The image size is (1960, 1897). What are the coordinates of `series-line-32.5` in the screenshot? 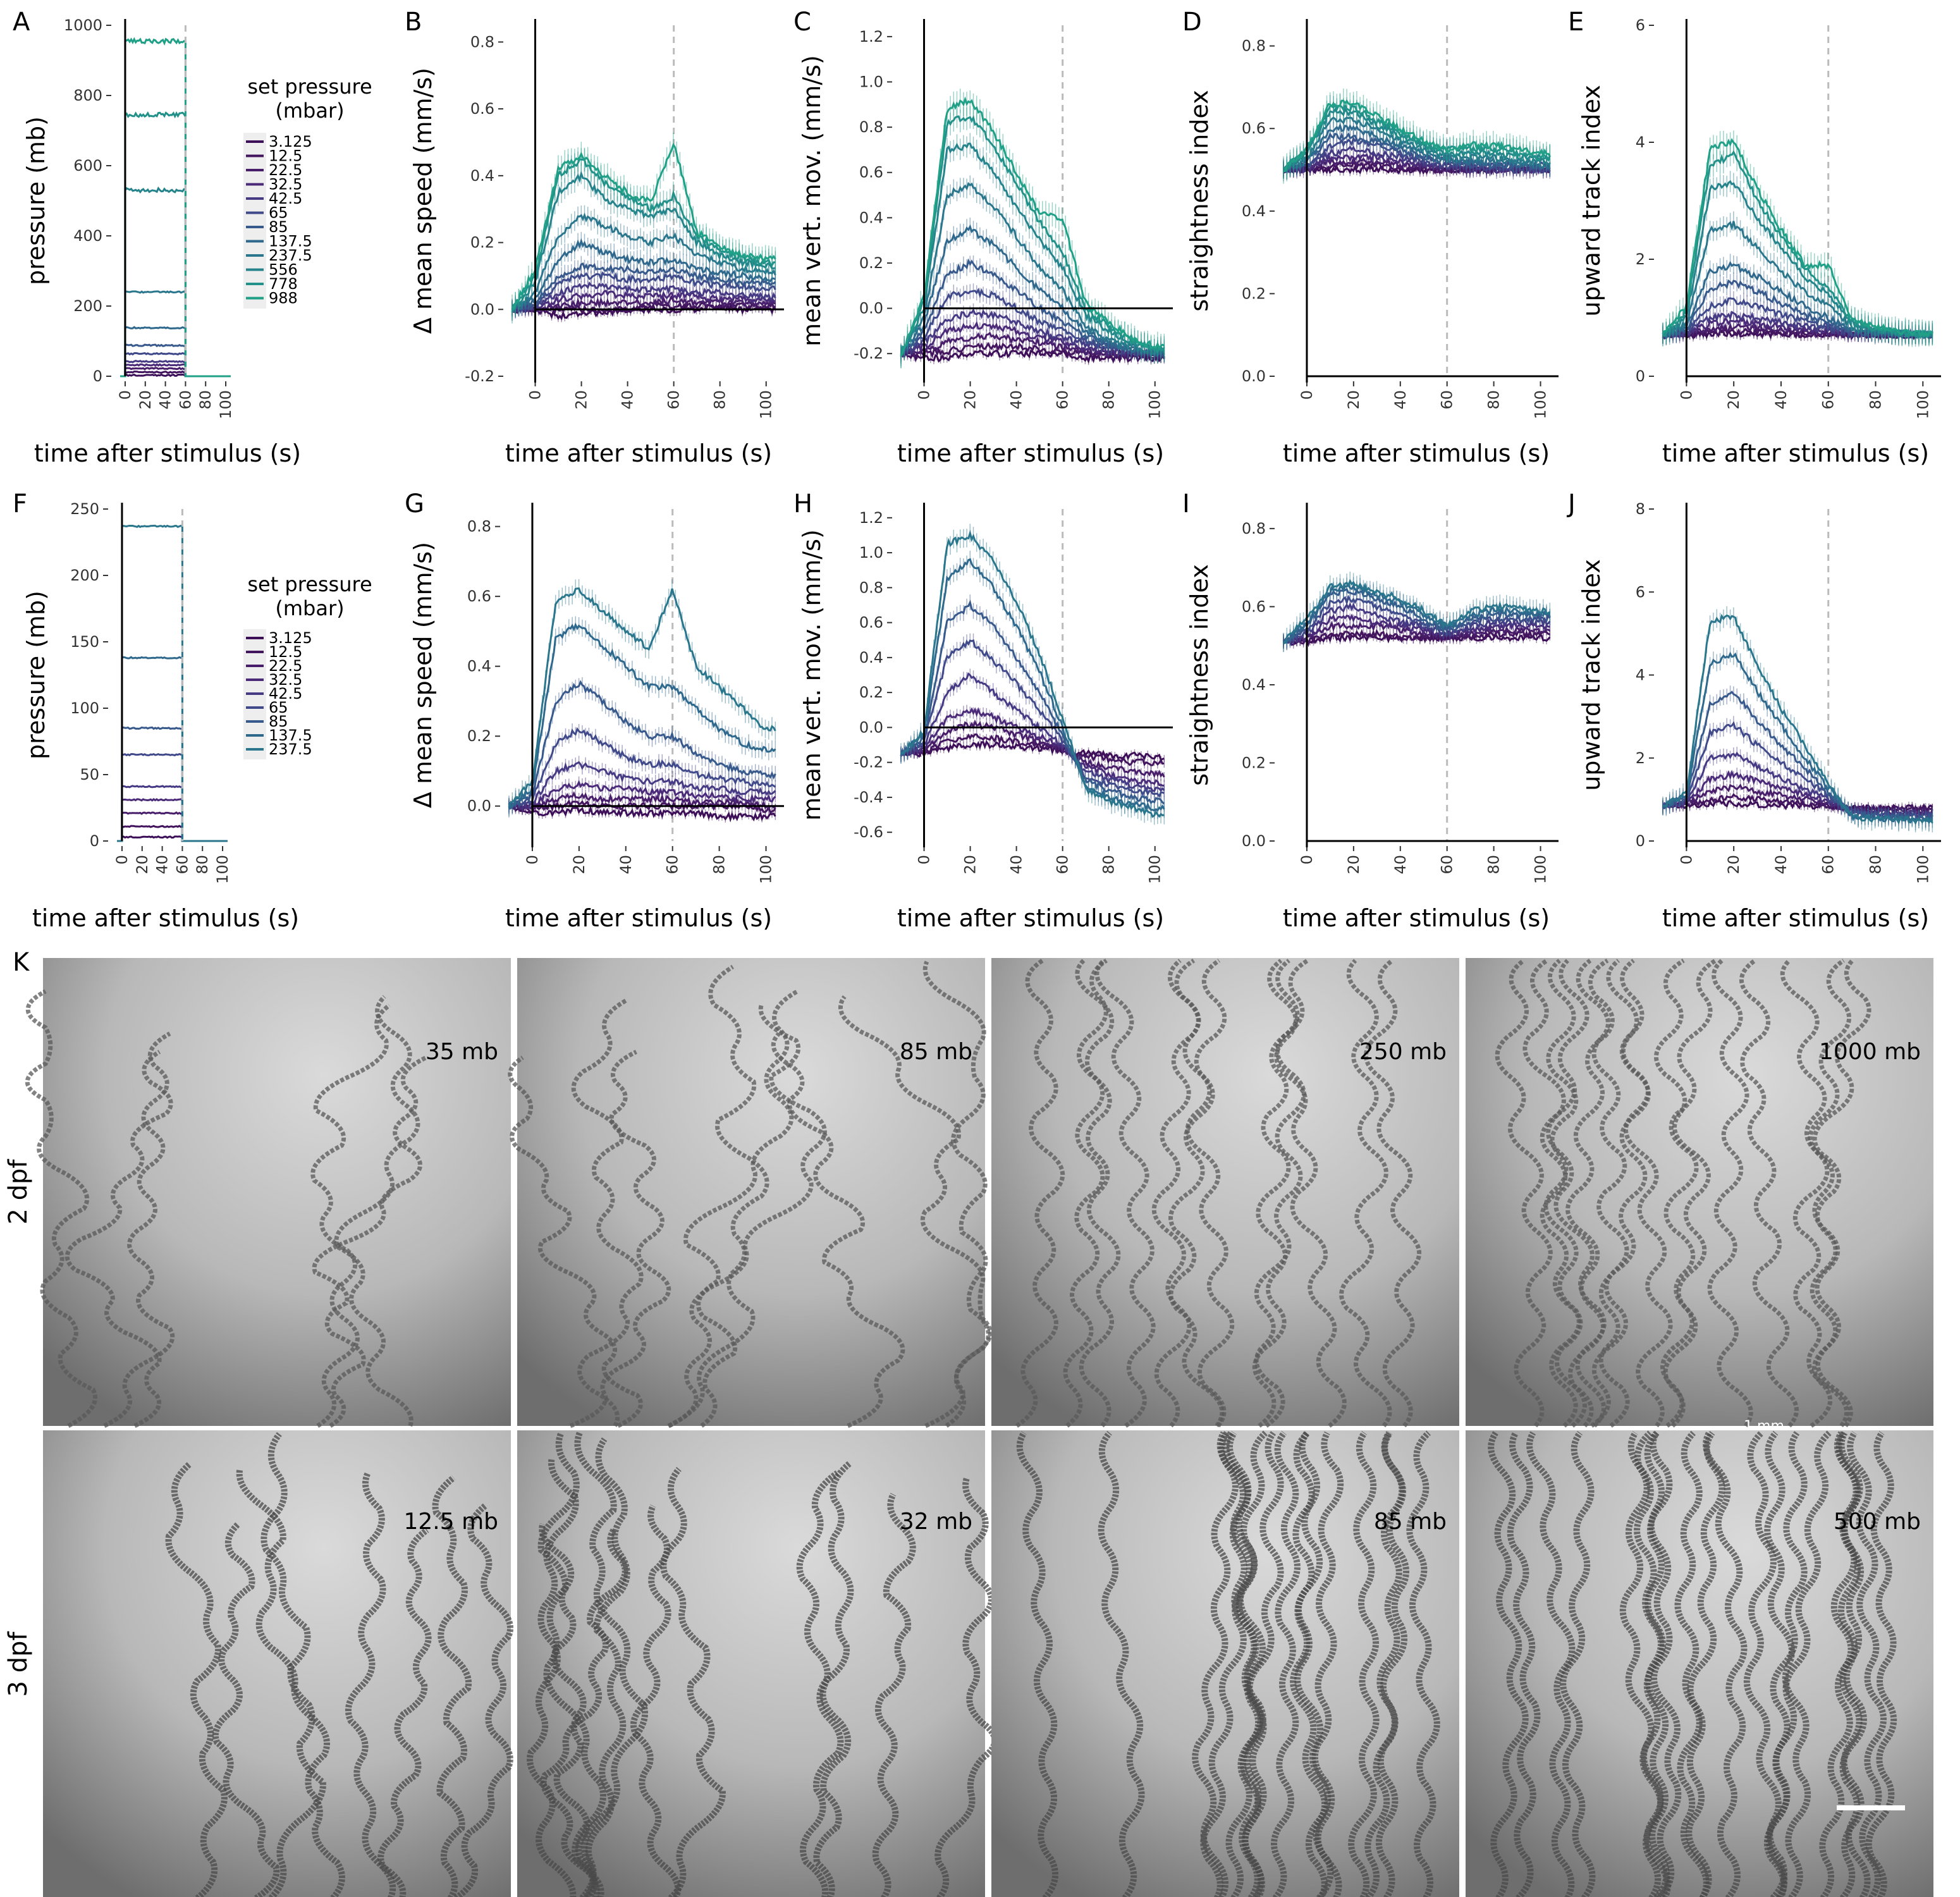 It's located at (643, 301).